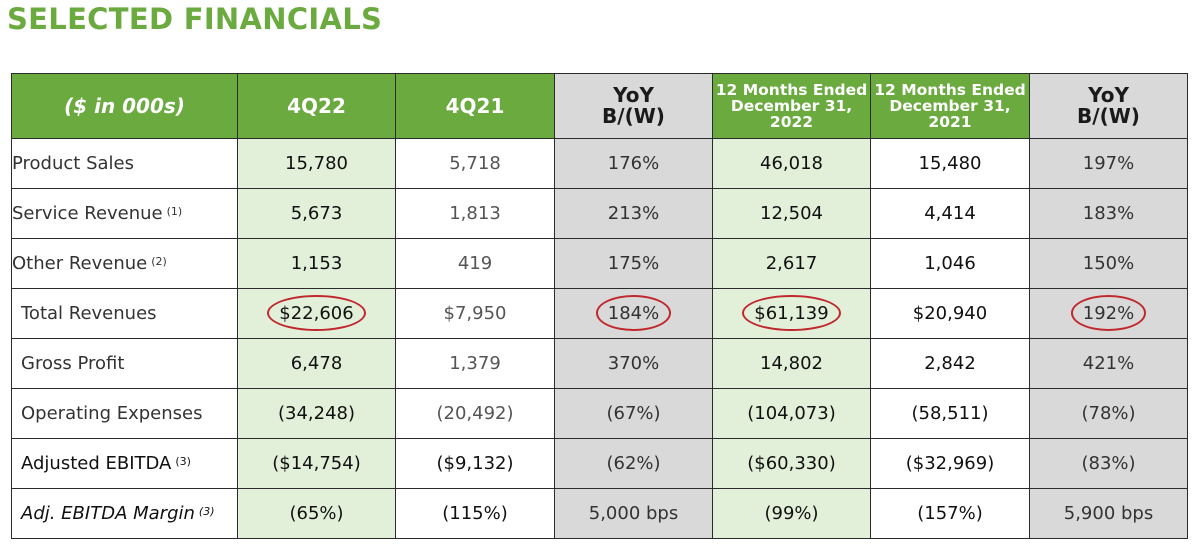 This screenshot has height=551, width=1197. I want to click on cell-fy2021: 4,414, so click(950, 213).